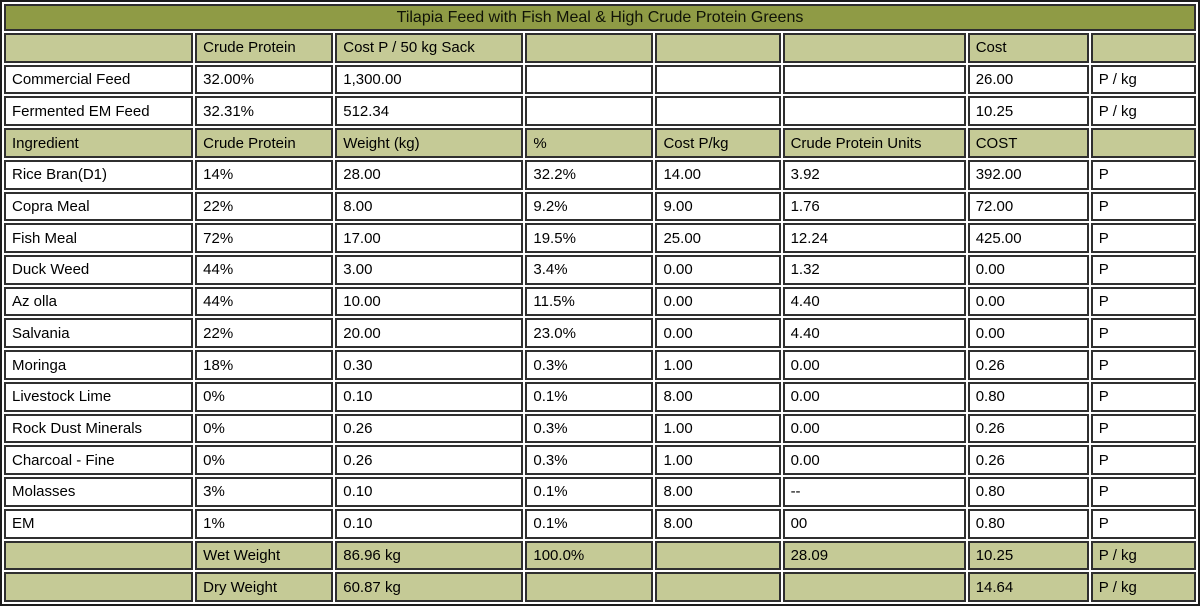 The image size is (1200, 606). What do you see at coordinates (589, 270) in the screenshot?
I see `cell-percent: 3.4%` at bounding box center [589, 270].